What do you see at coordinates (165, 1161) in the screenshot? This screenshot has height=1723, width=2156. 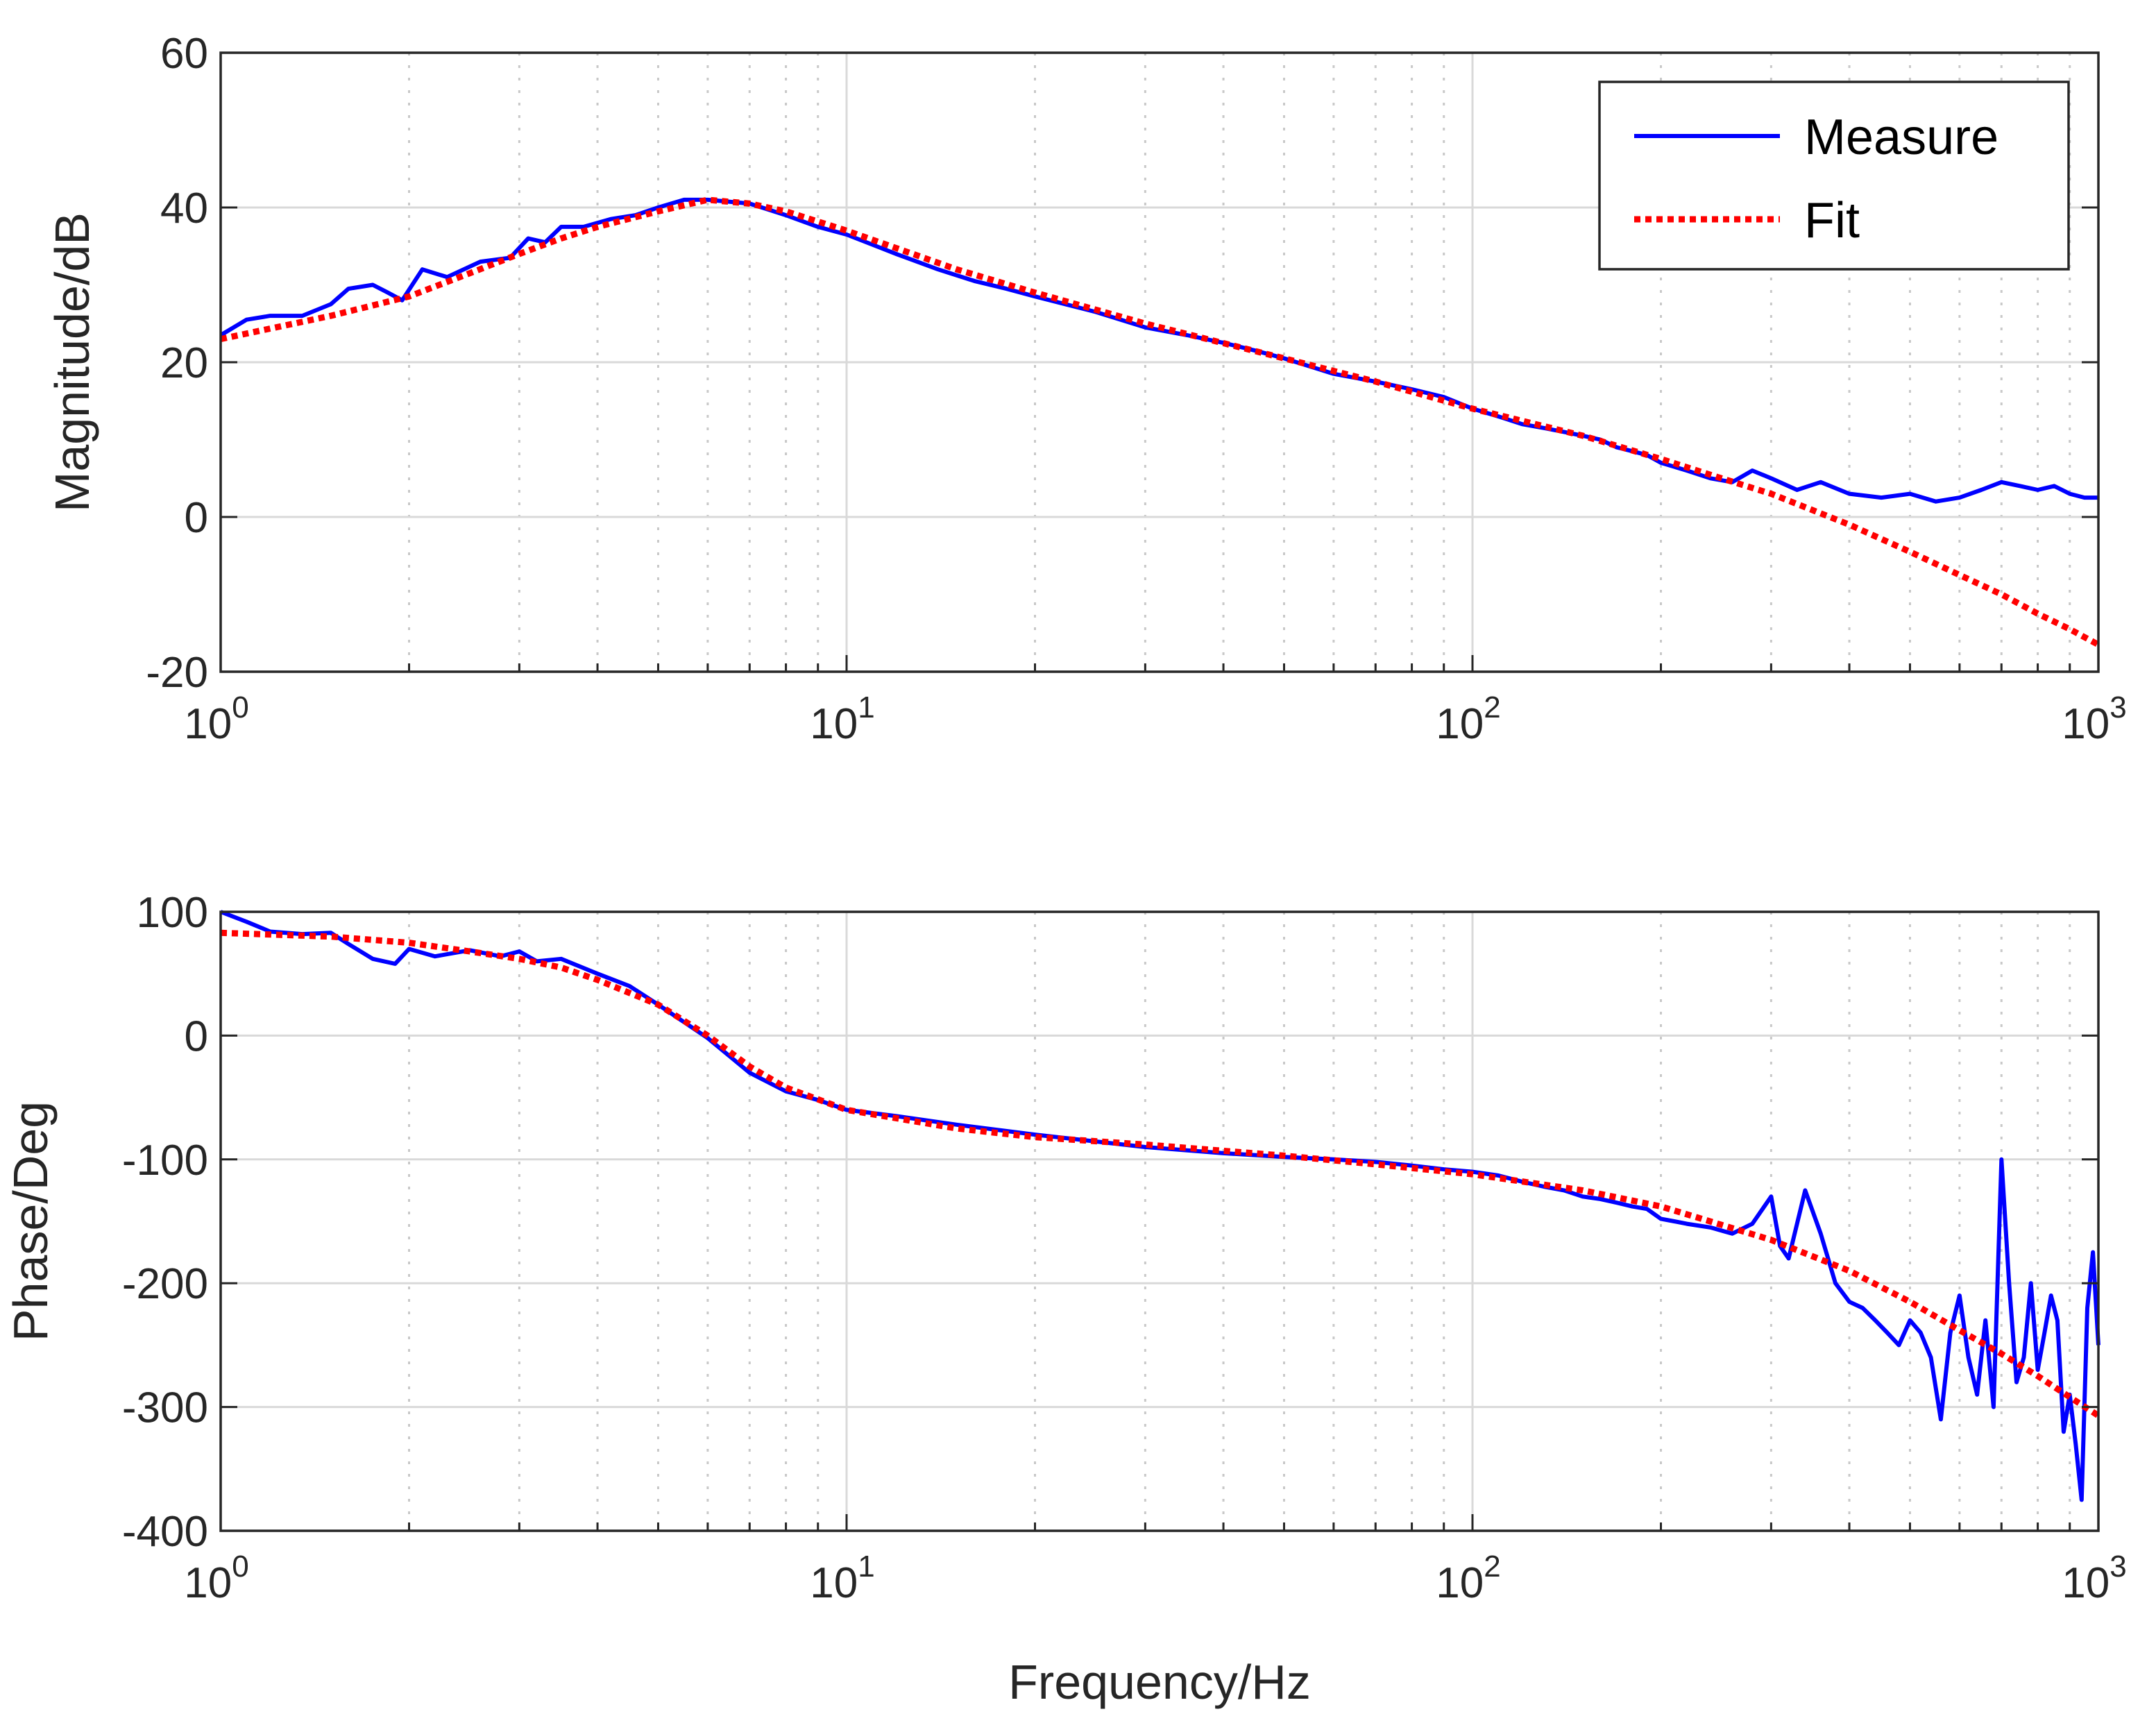 I see `phase-y-tick-label: -100` at bounding box center [165, 1161].